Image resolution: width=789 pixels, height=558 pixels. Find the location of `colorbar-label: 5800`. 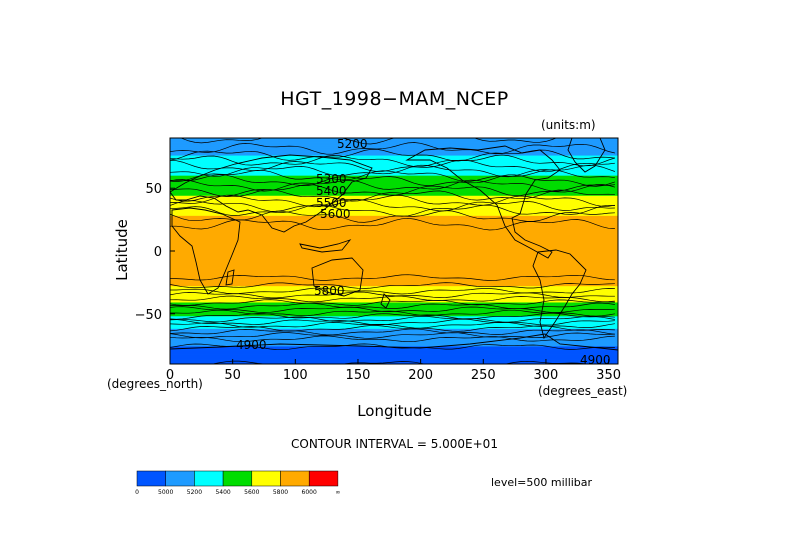

colorbar-label: 5800 is located at coordinates (280, 492).